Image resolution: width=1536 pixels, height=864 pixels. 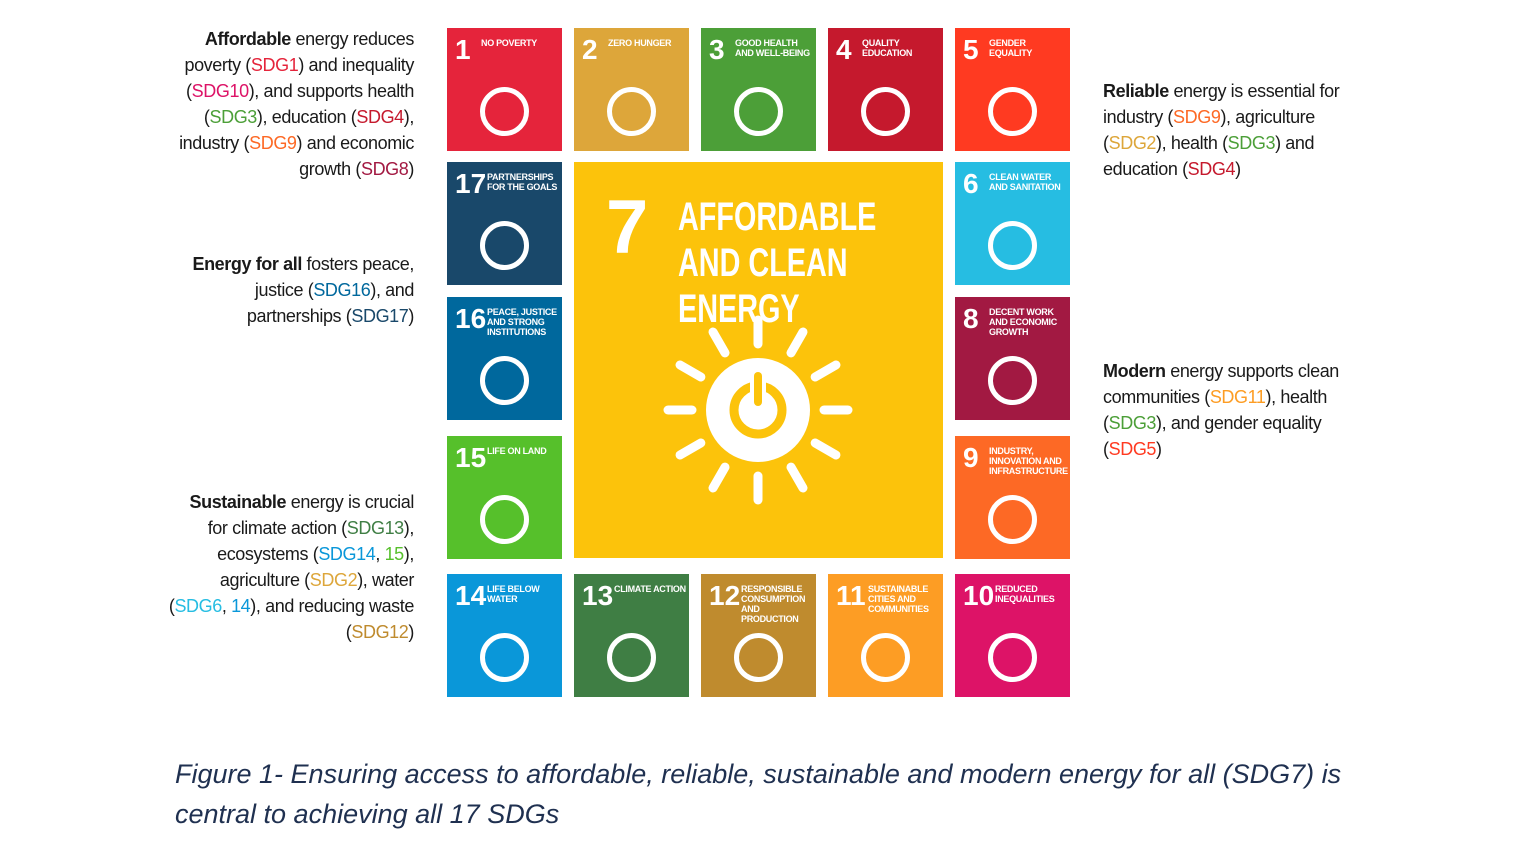 What do you see at coordinates (247, 264) in the screenshot?
I see `annotation-bold: Energy for all` at bounding box center [247, 264].